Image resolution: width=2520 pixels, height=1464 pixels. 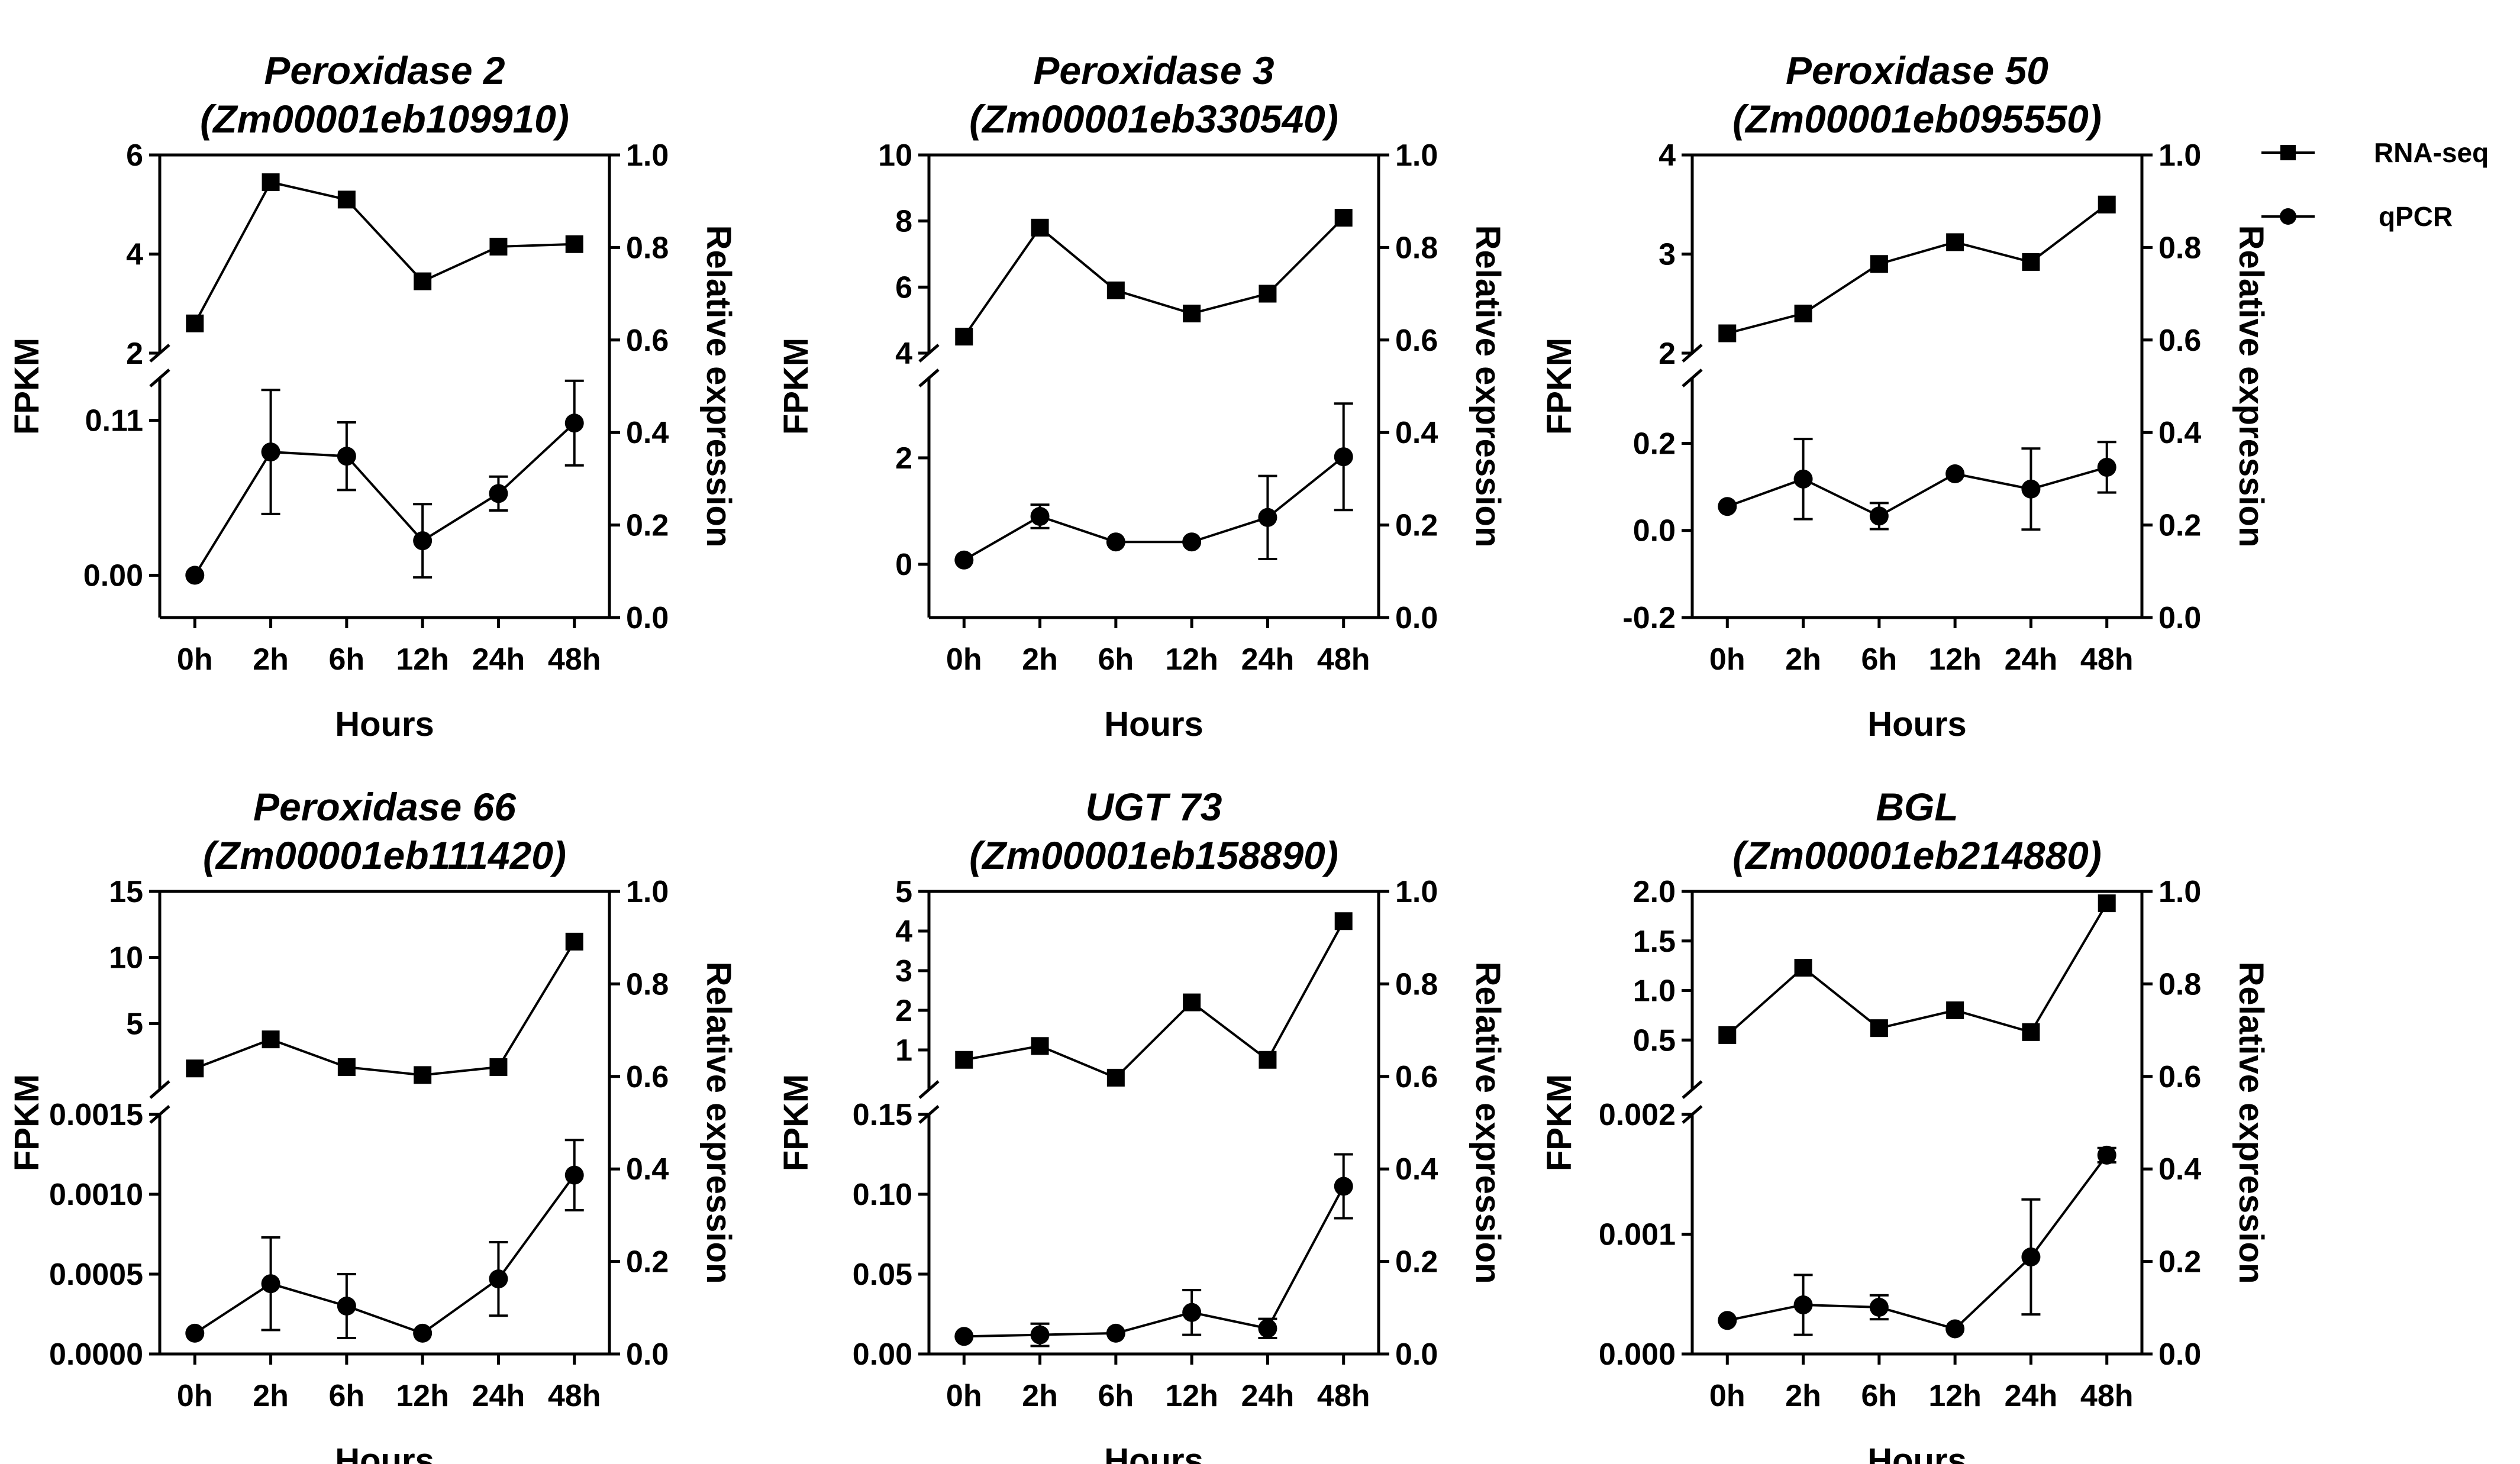 What do you see at coordinates (1655, 992) in the screenshot?
I see `upper-tick-label: 1.0` at bounding box center [1655, 992].